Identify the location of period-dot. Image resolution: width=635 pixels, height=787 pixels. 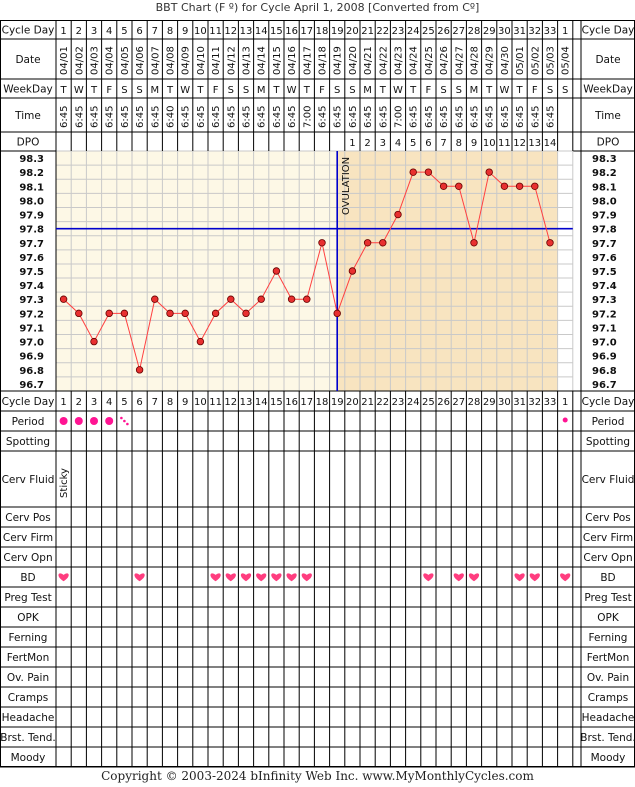
(109, 421).